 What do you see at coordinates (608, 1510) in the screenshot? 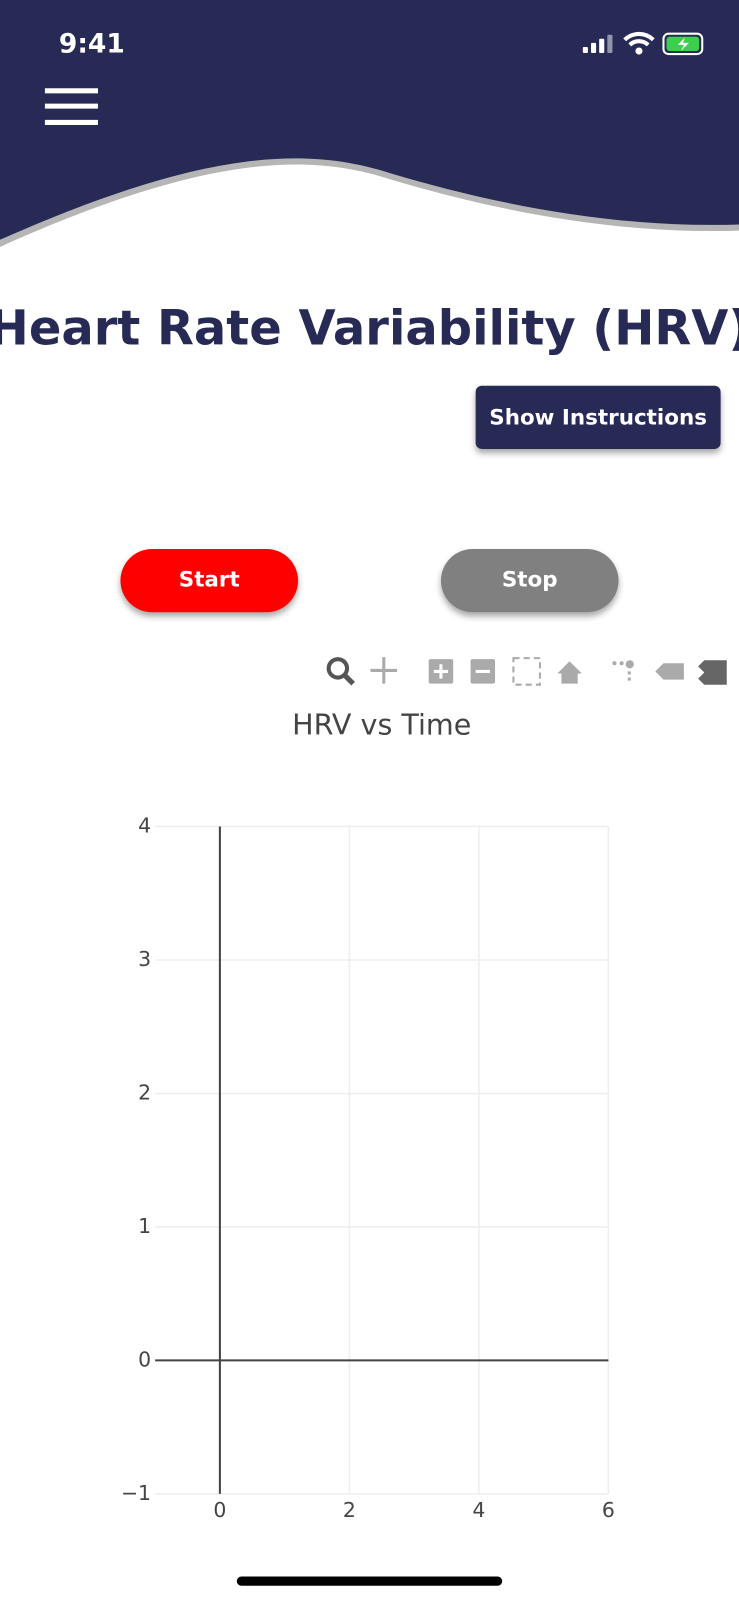
I see `x-tick-label: 6` at bounding box center [608, 1510].